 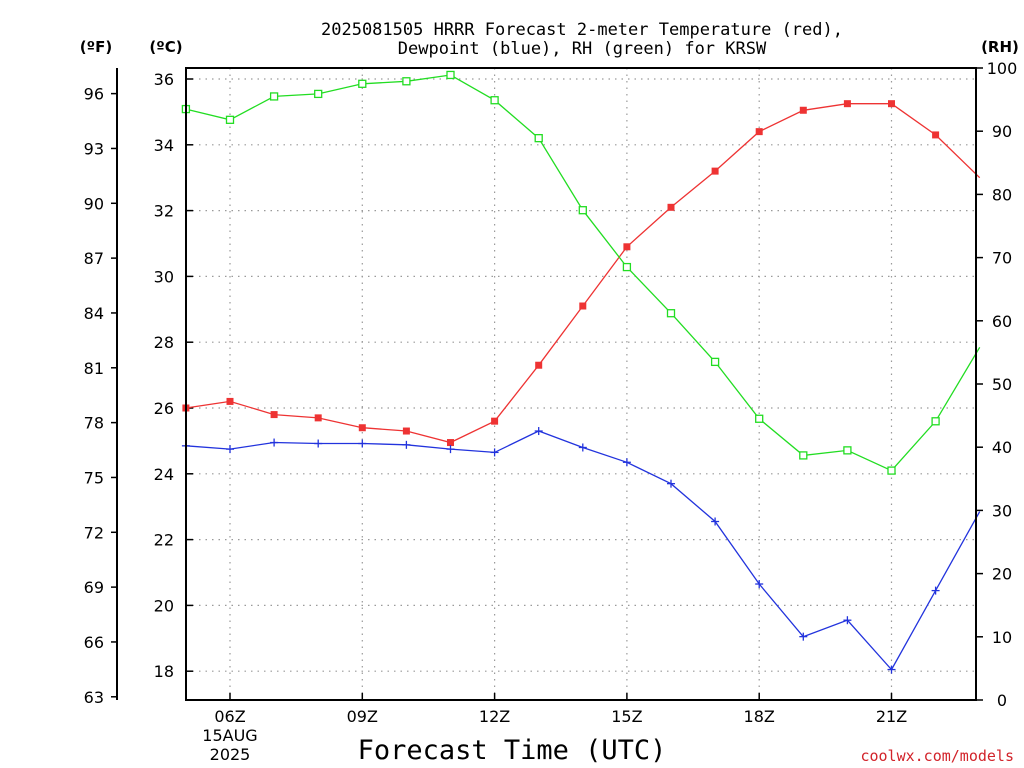 I want to click on fahrenheit-tick-label: 75, so click(x=94, y=477).